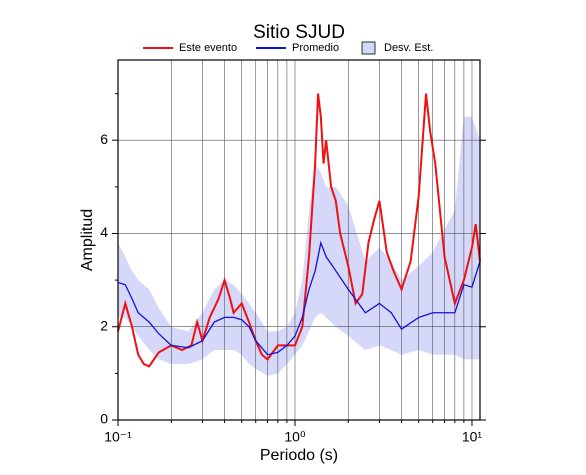 The width and height of the screenshot is (586, 475). What do you see at coordinates (299, 455) in the screenshot?
I see `x-axis-label: Periodo (s)` at bounding box center [299, 455].